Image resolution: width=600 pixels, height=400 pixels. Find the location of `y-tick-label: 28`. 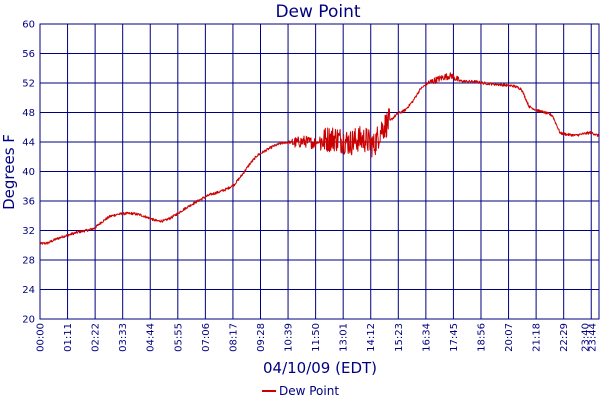

y-tick-label: 28 is located at coordinates (28, 261).